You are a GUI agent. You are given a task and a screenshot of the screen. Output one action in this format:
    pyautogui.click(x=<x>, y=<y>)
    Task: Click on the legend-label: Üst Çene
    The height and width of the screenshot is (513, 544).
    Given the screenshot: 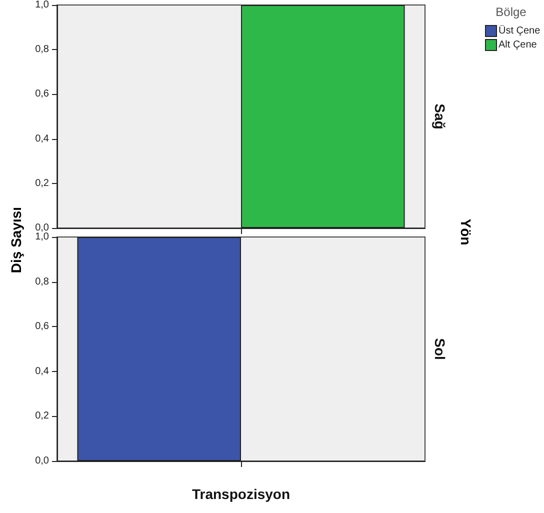 What is the action you would take?
    pyautogui.click(x=519, y=30)
    